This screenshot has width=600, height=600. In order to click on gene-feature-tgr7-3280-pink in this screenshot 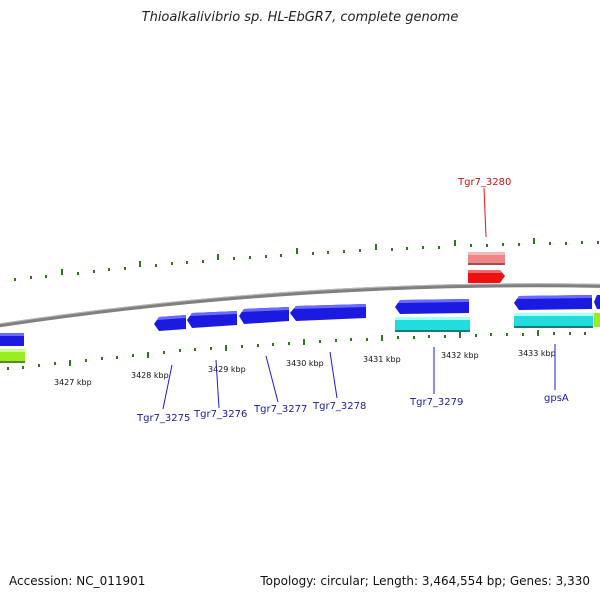, I will do `click(486, 258)`.